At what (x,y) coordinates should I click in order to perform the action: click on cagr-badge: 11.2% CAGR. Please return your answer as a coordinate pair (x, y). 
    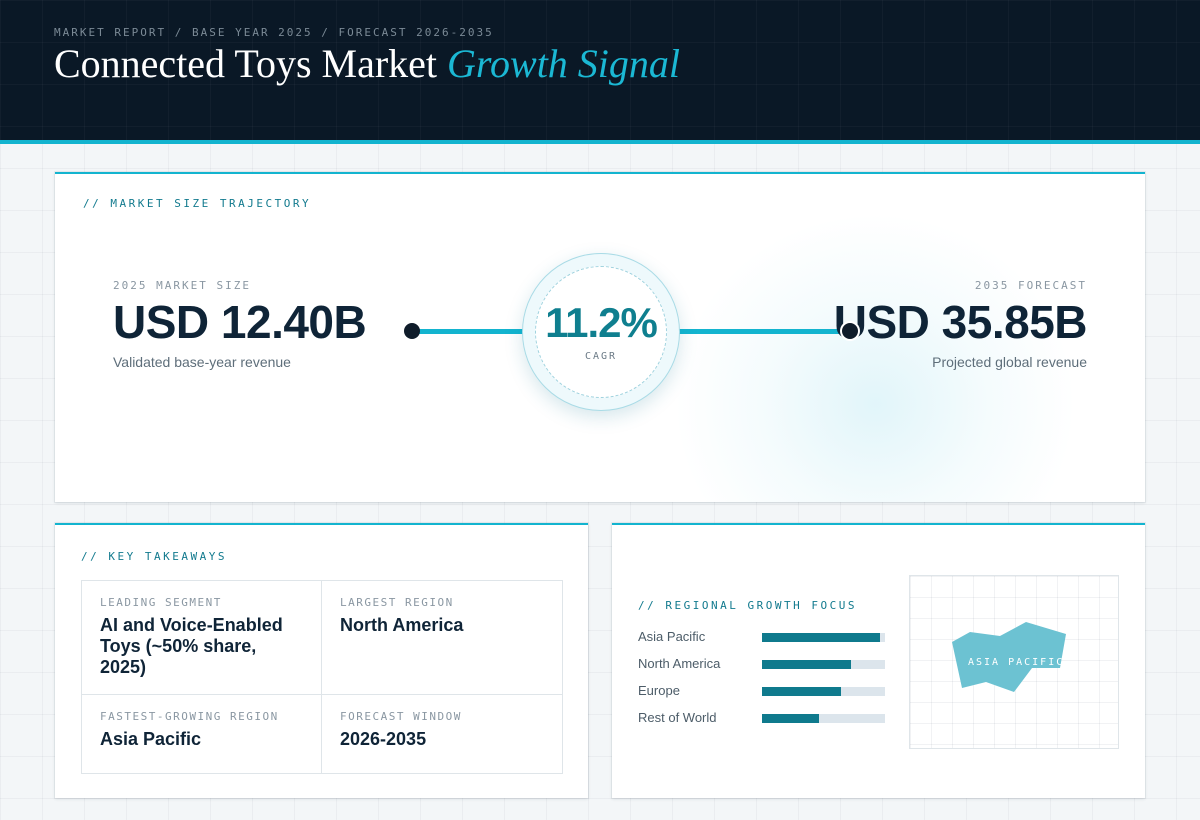
    Looking at the image, I should click on (601, 332).